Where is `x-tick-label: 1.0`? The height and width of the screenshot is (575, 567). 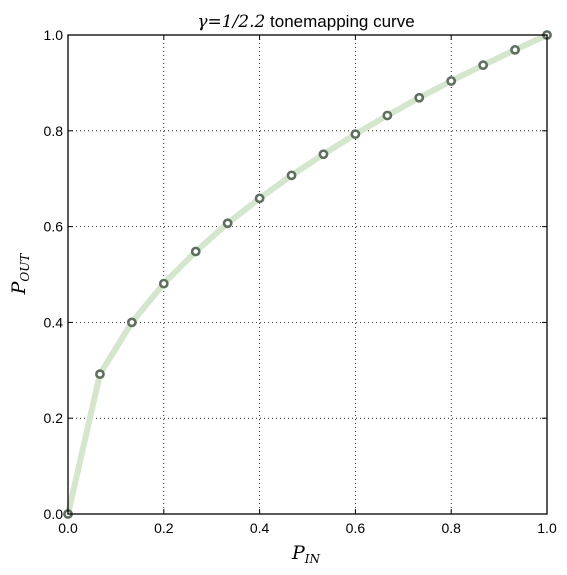
x-tick-label: 1.0 is located at coordinates (547, 528).